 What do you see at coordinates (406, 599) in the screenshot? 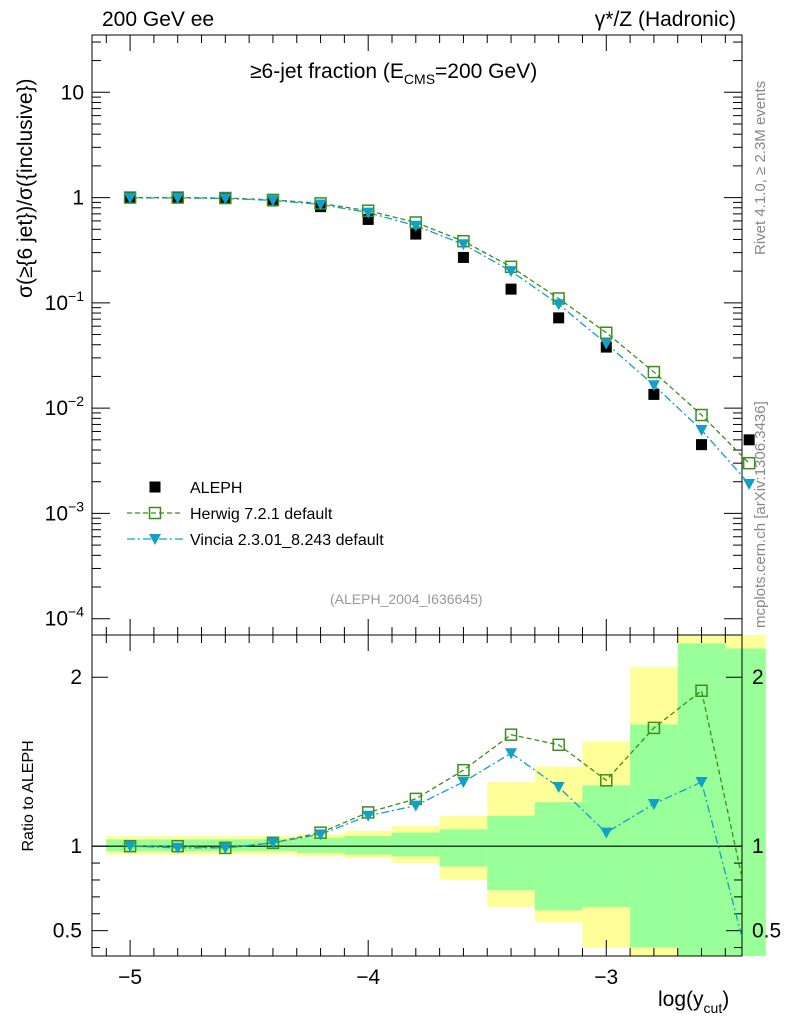
I see `analysis-id-label: (ALEPH_2004_I636645)` at bounding box center [406, 599].